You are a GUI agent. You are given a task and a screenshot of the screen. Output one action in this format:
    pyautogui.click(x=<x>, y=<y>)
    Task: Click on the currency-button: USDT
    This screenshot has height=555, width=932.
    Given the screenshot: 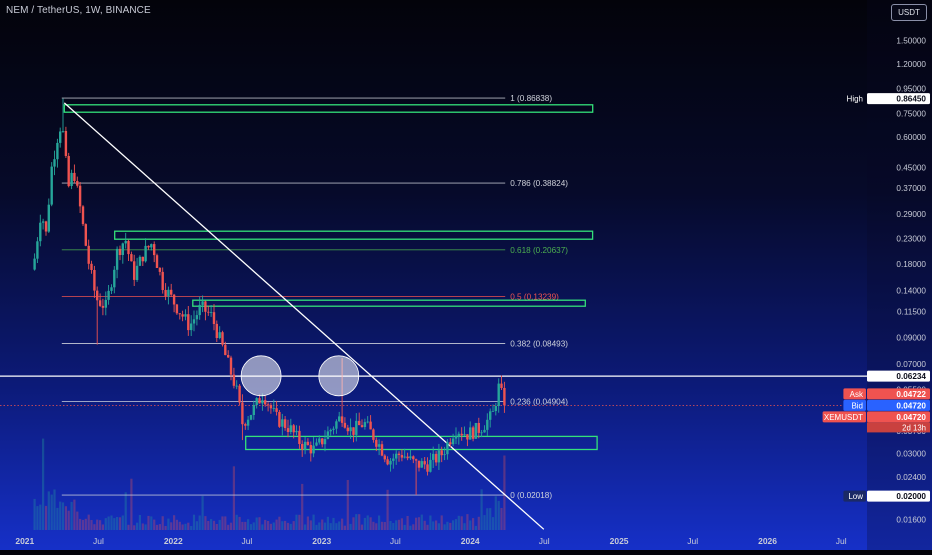 What is the action you would take?
    pyautogui.click(x=909, y=12)
    